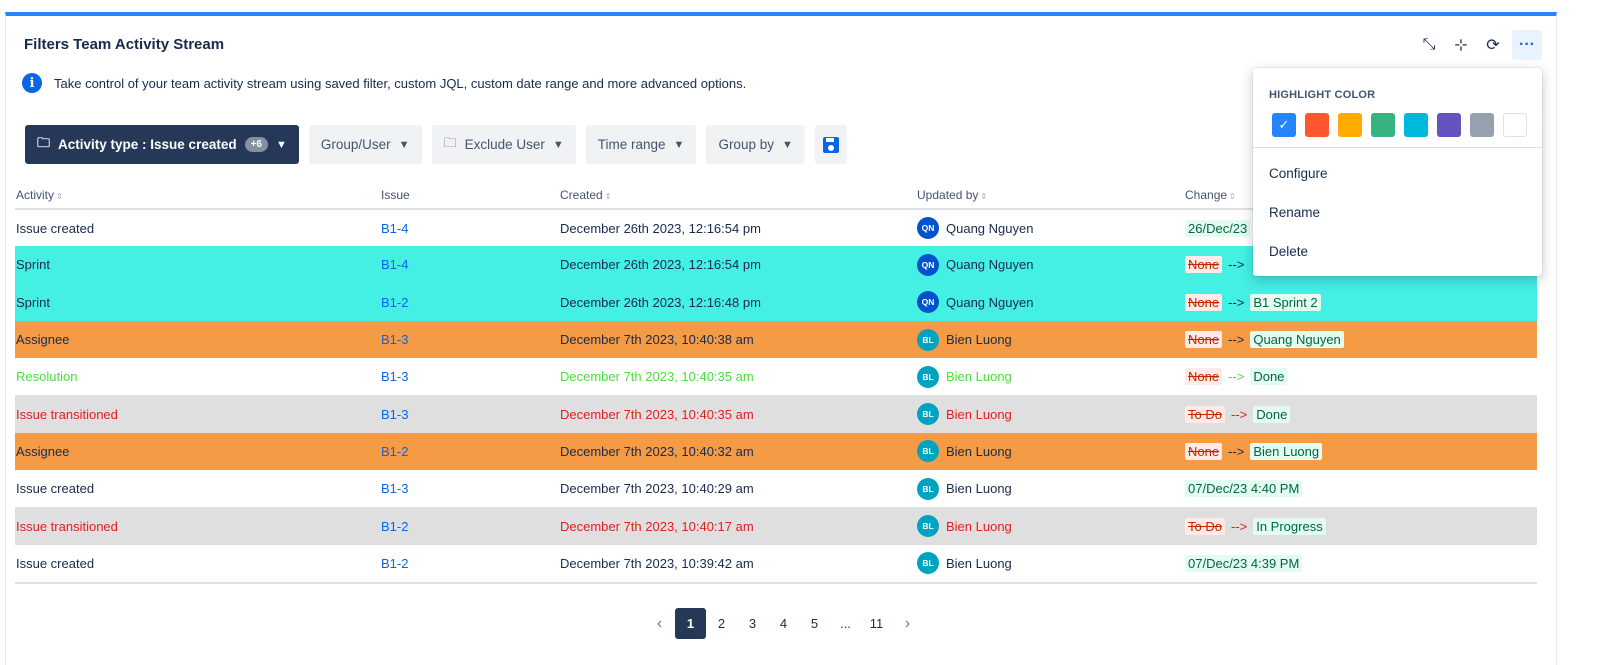 This screenshot has height=665, width=1599. What do you see at coordinates (830, 144) in the screenshot?
I see `save-button` at bounding box center [830, 144].